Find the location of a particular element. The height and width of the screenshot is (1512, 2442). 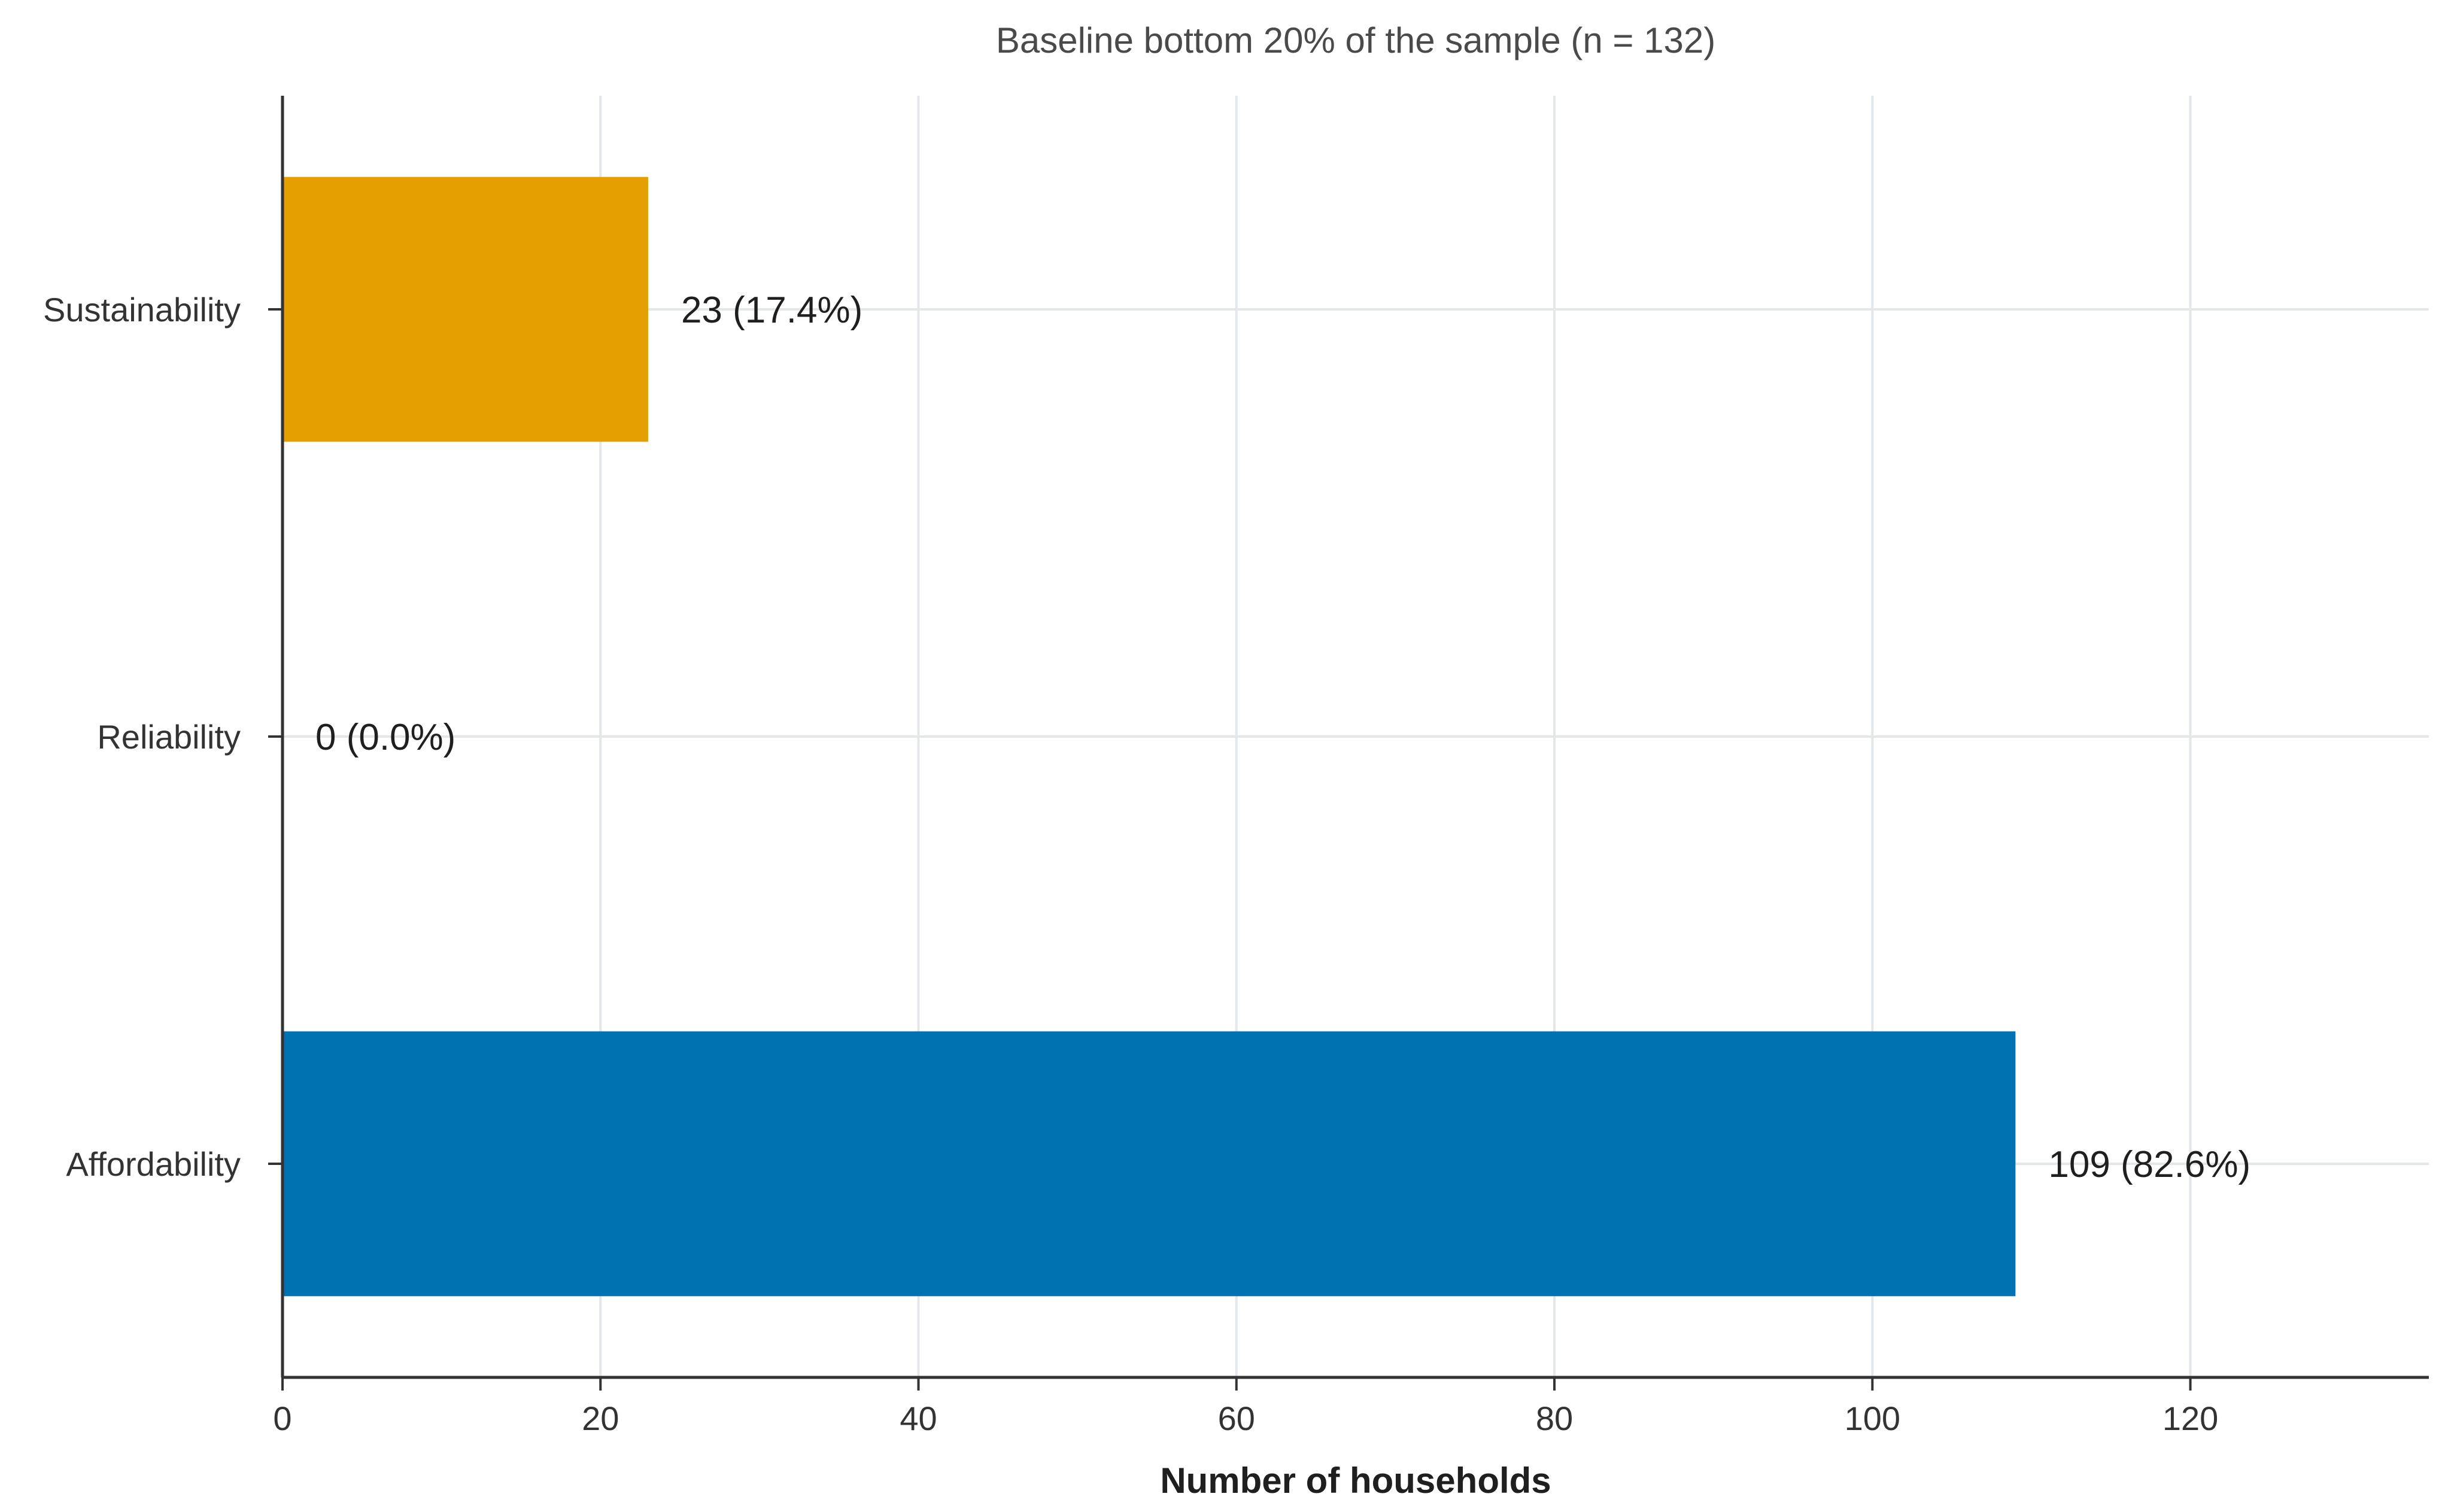

category-label-sustainability: Sustainability is located at coordinates (142, 309).